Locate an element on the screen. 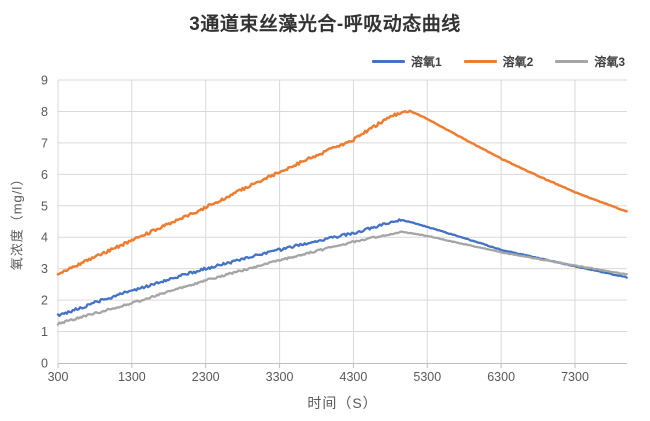 The width and height of the screenshot is (650, 421). x-tick-label: 1300 is located at coordinates (132, 377).